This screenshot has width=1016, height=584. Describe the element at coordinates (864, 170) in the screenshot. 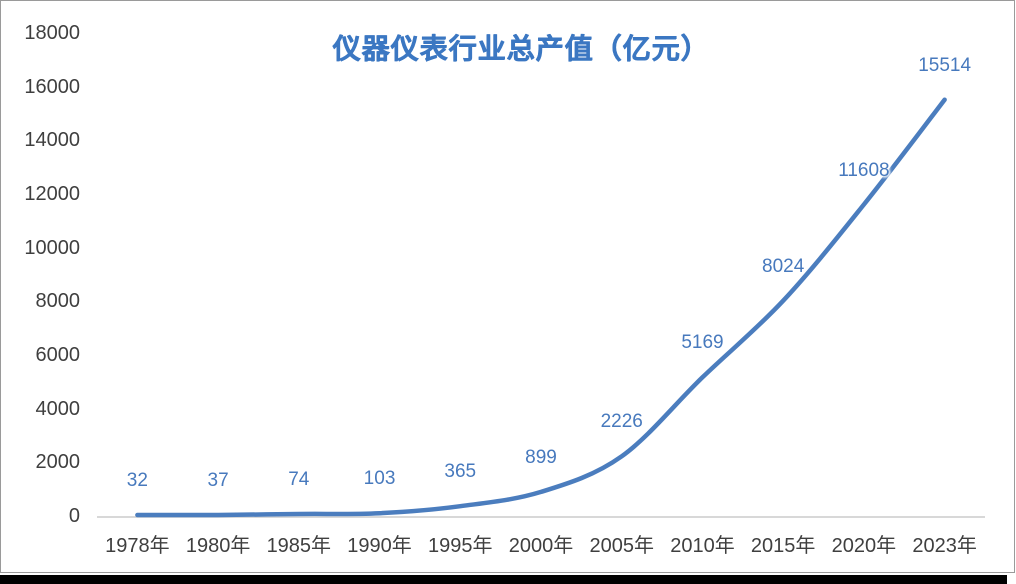

I see `data-label: 11608` at that location.